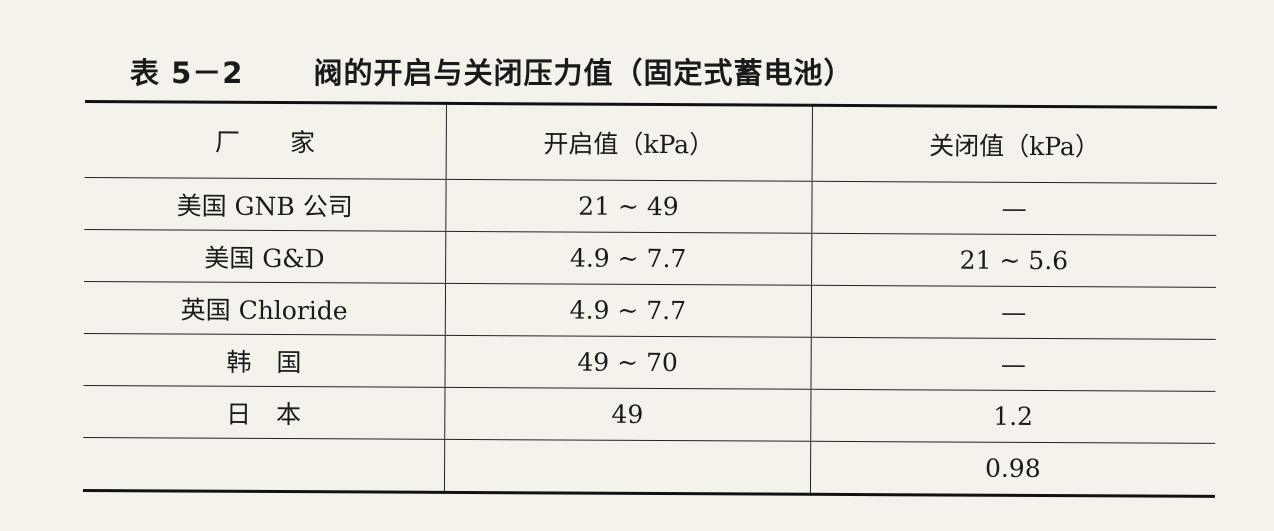 This screenshot has width=1274, height=531. I want to click on table-caption: 表 5－2 阀的开启与关闭压力值（固定式蓄电池）, so click(491, 71).